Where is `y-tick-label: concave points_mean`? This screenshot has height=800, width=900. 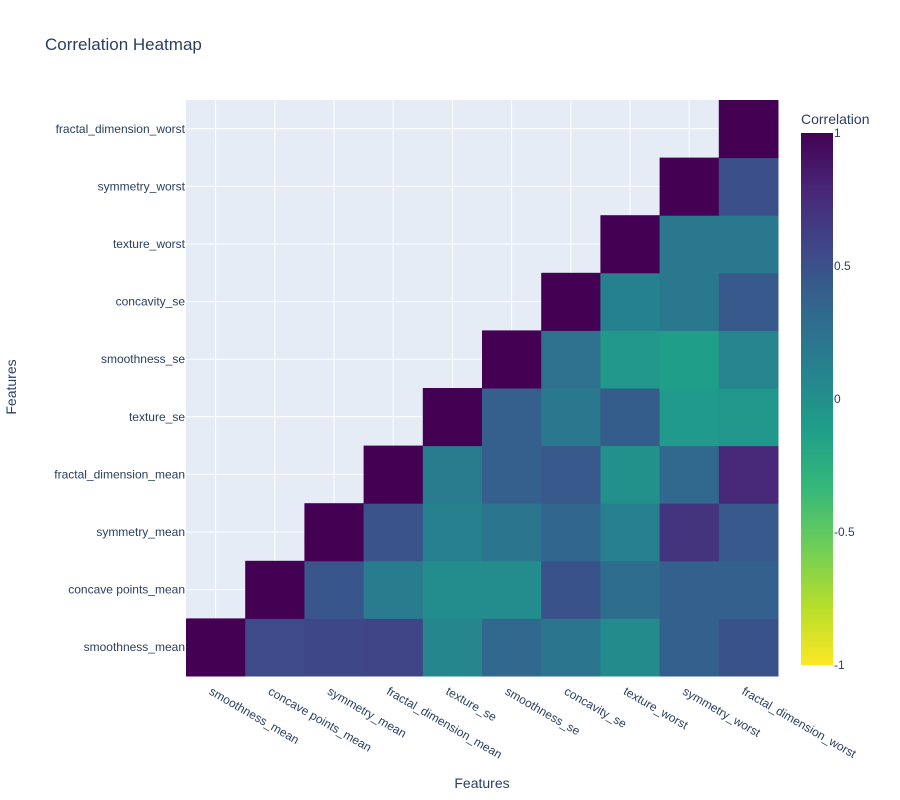
y-tick-label: concave points_mean is located at coordinates (126, 590).